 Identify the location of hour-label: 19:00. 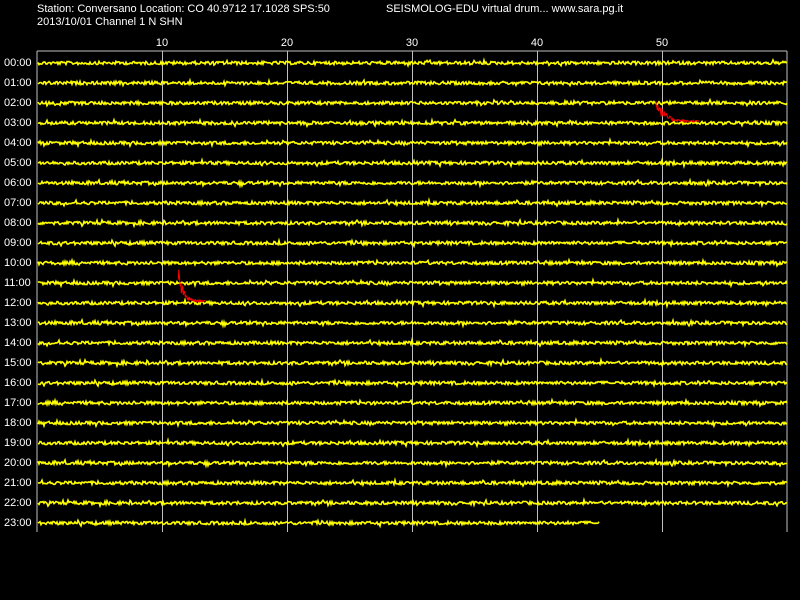
(18, 443).